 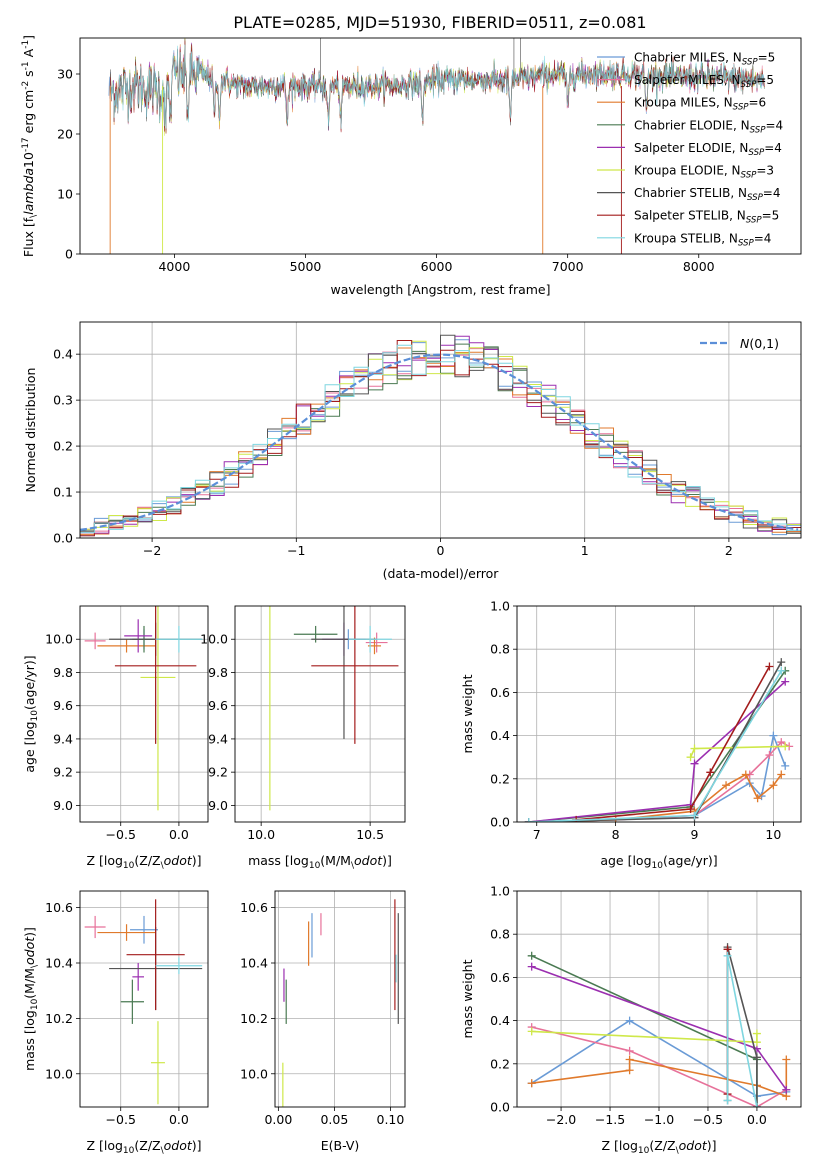 I want to click on histogram-salpeter-stelib, so click(x=440, y=438).